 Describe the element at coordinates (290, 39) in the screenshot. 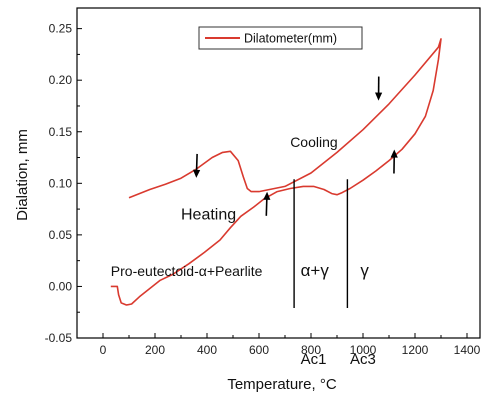

I see `legend-entry-label: Dilatometer(mm)` at that location.